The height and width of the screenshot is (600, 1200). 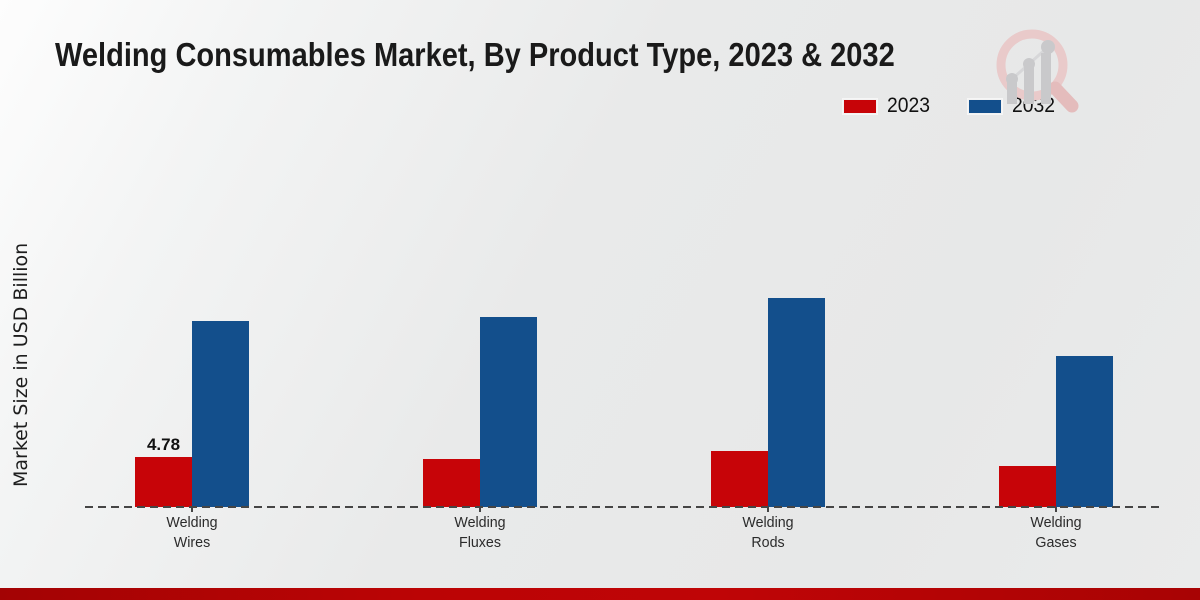 I want to click on category-label-welding-fluxes: Welding Fluxes, so click(x=480, y=532).